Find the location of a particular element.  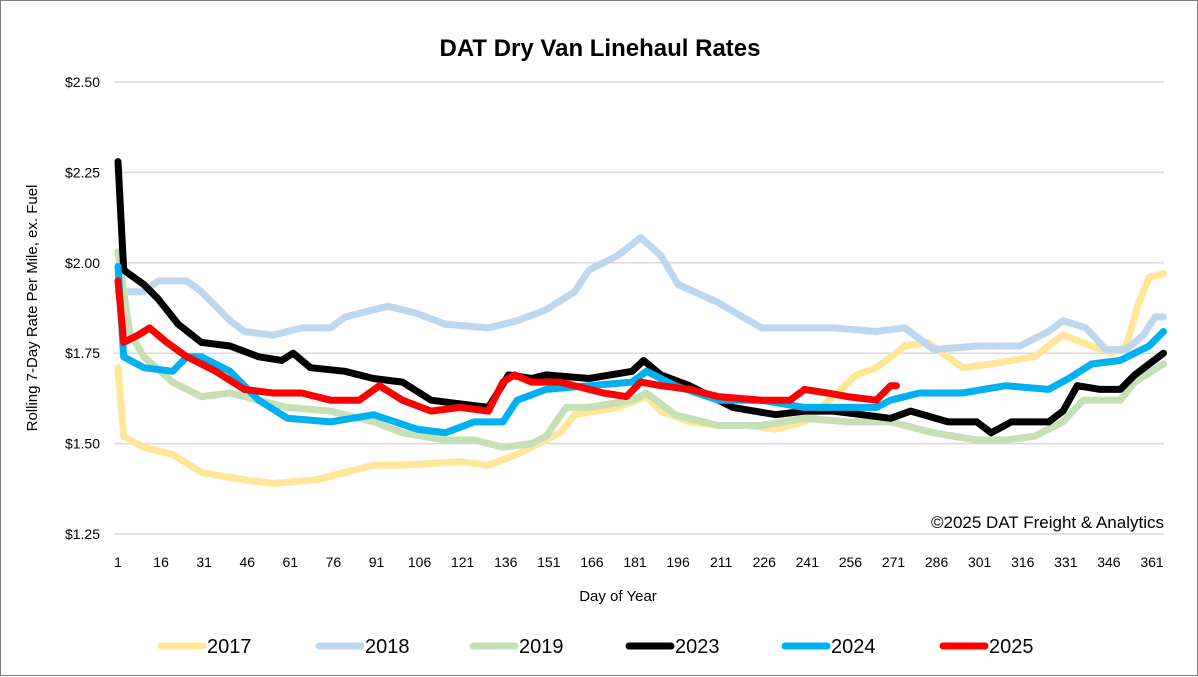

x-tick-label: 61 is located at coordinates (291, 562).